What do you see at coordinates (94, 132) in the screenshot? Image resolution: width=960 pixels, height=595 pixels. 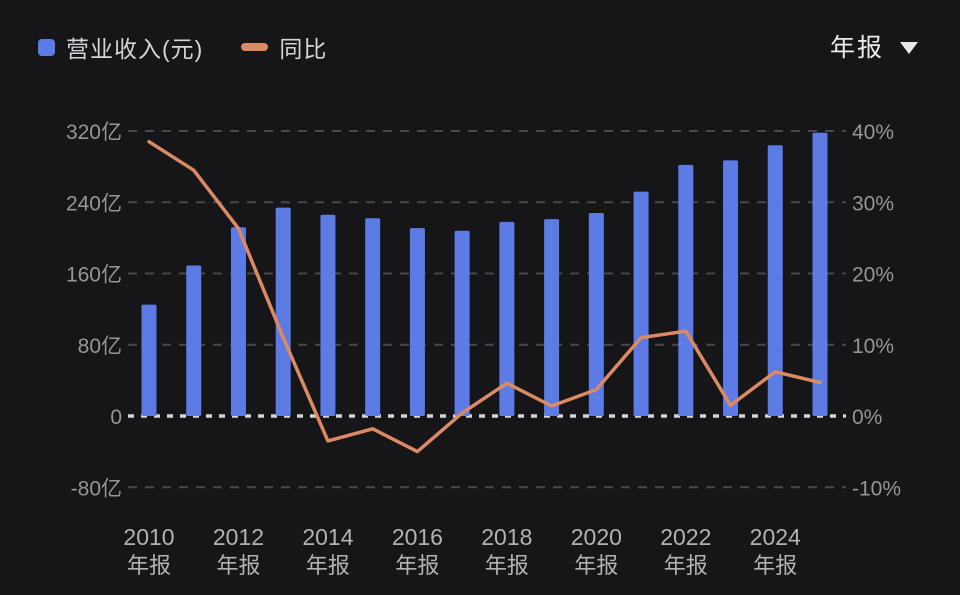 I see `left-axis-tick: 320亿` at bounding box center [94, 132].